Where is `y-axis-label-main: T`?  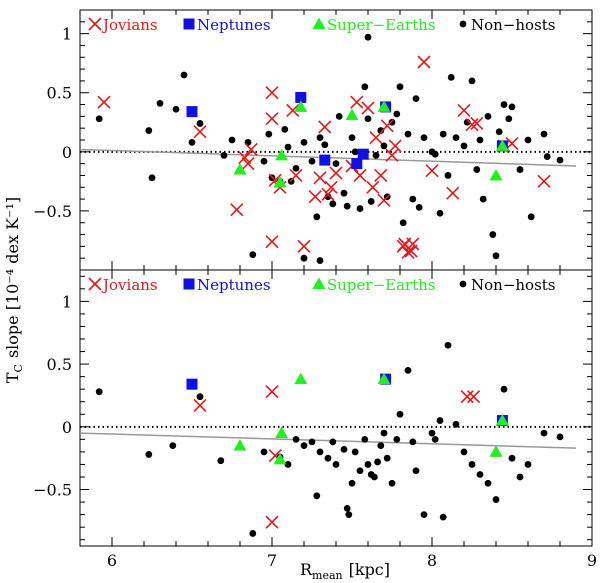 y-axis-label-main: T is located at coordinates (12, 377).